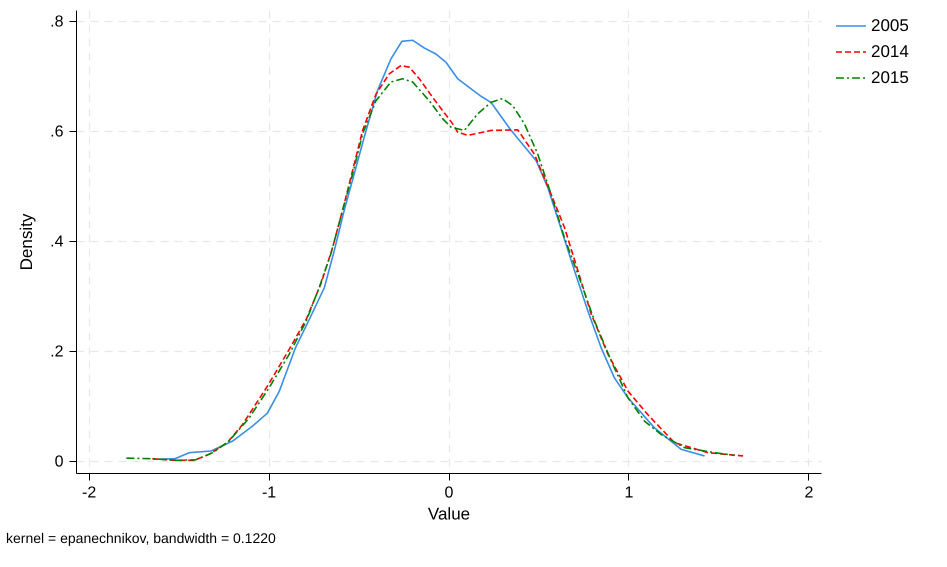  What do you see at coordinates (809, 493) in the screenshot?
I see `x-tick-label: 2` at bounding box center [809, 493].